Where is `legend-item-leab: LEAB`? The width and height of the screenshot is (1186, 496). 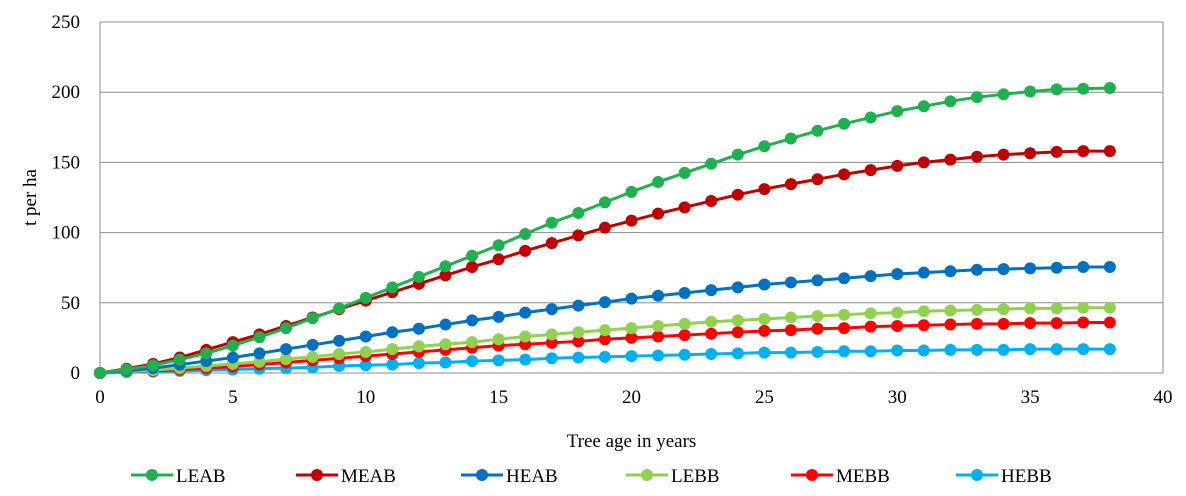 legend-item-leab: LEAB is located at coordinates (178, 476).